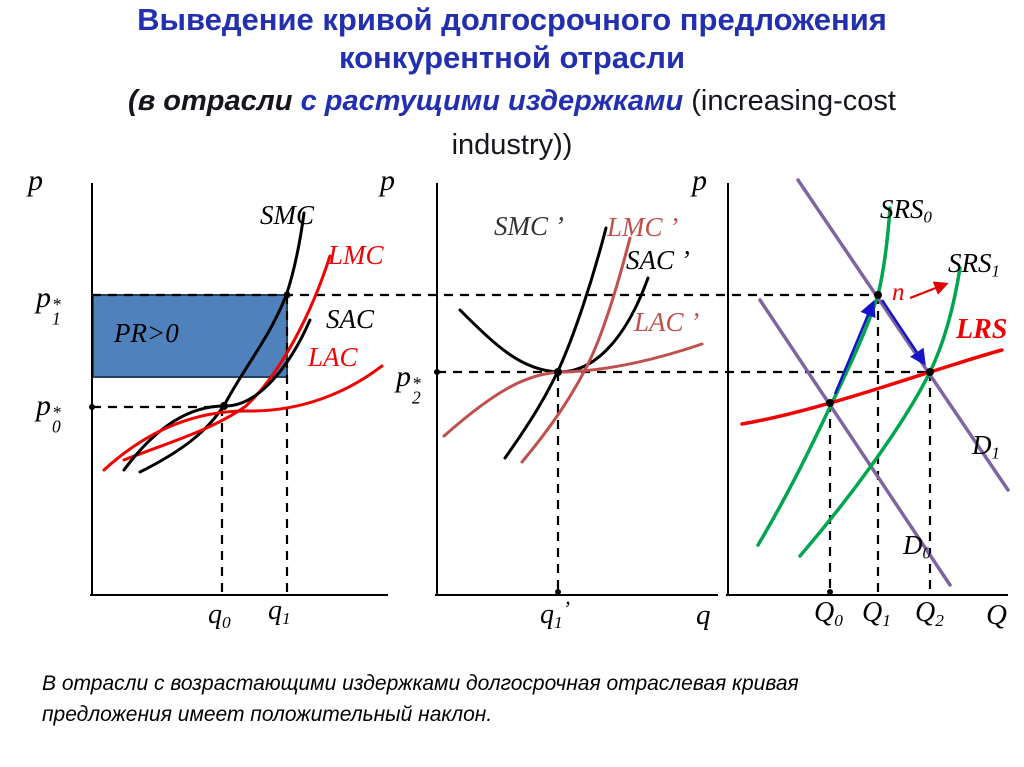 The width and height of the screenshot is (1024, 767). Describe the element at coordinates (996, 615) in the screenshot. I see `right-qty-axis-label: Q` at that location.